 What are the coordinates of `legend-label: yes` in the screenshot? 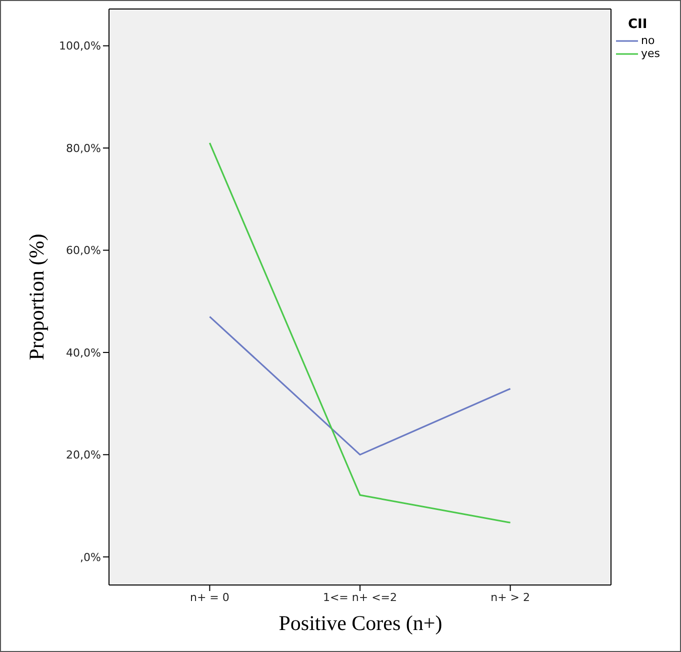 It's located at (650, 53).